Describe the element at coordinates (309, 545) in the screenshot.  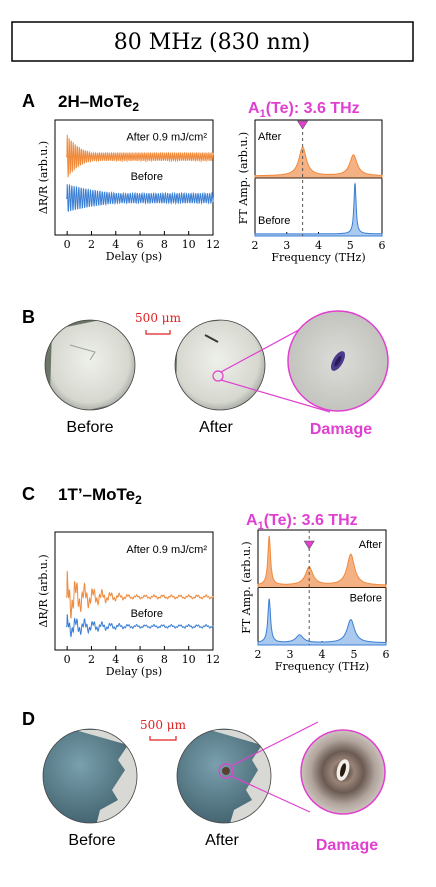
I see `c-freq-marker` at that location.